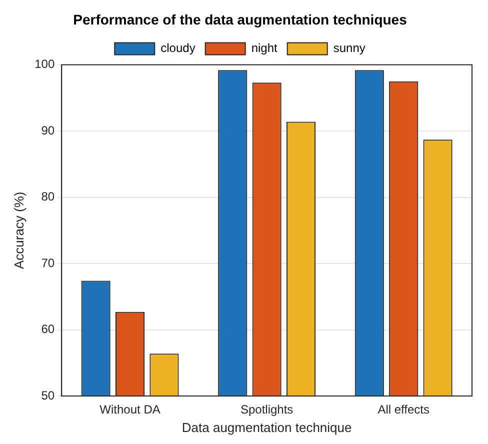  Describe the element at coordinates (349, 48) in the screenshot. I see `legend-label: sunny` at that location.